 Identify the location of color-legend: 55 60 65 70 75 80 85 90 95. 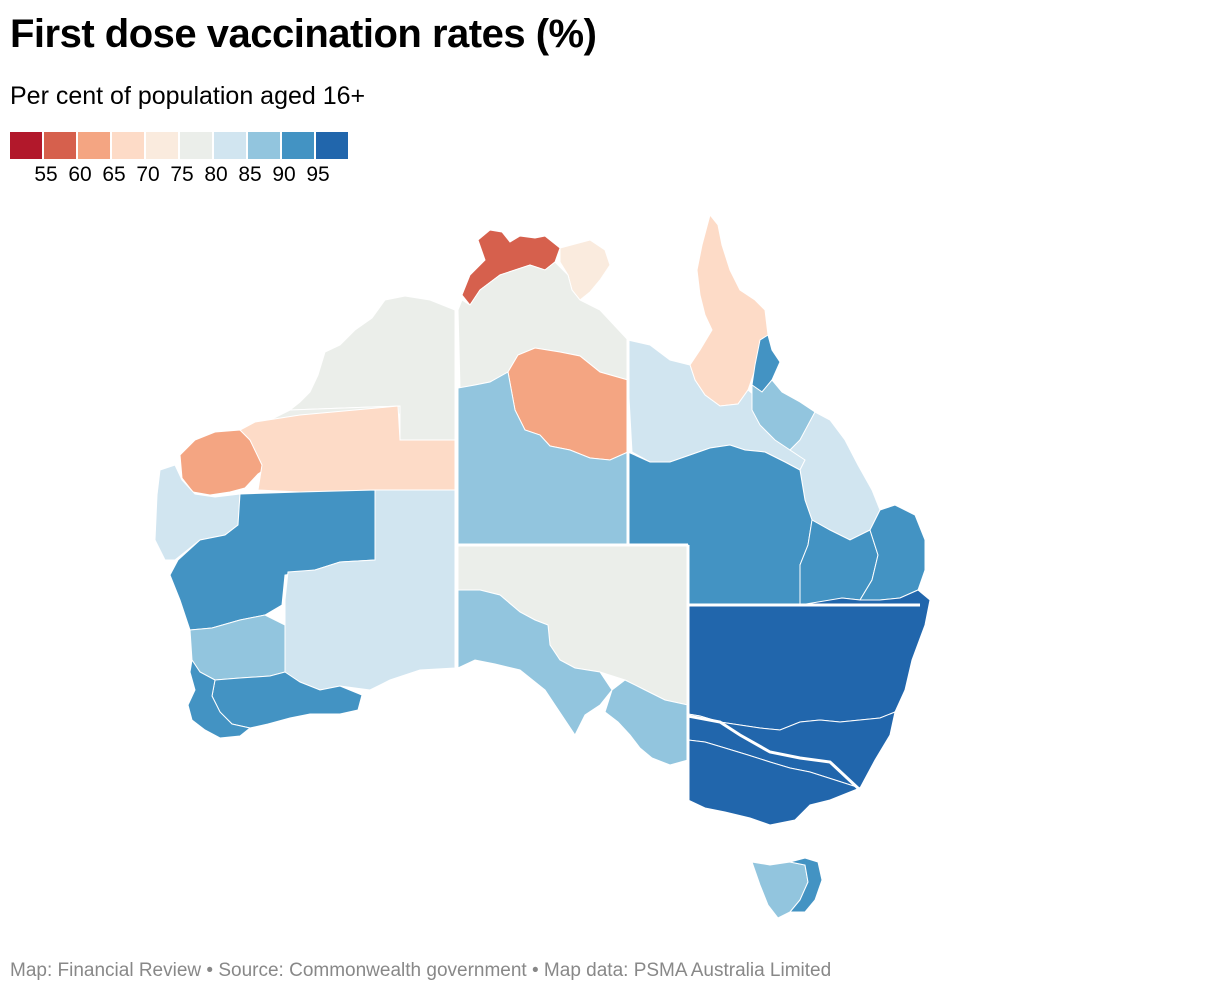
(180, 162).